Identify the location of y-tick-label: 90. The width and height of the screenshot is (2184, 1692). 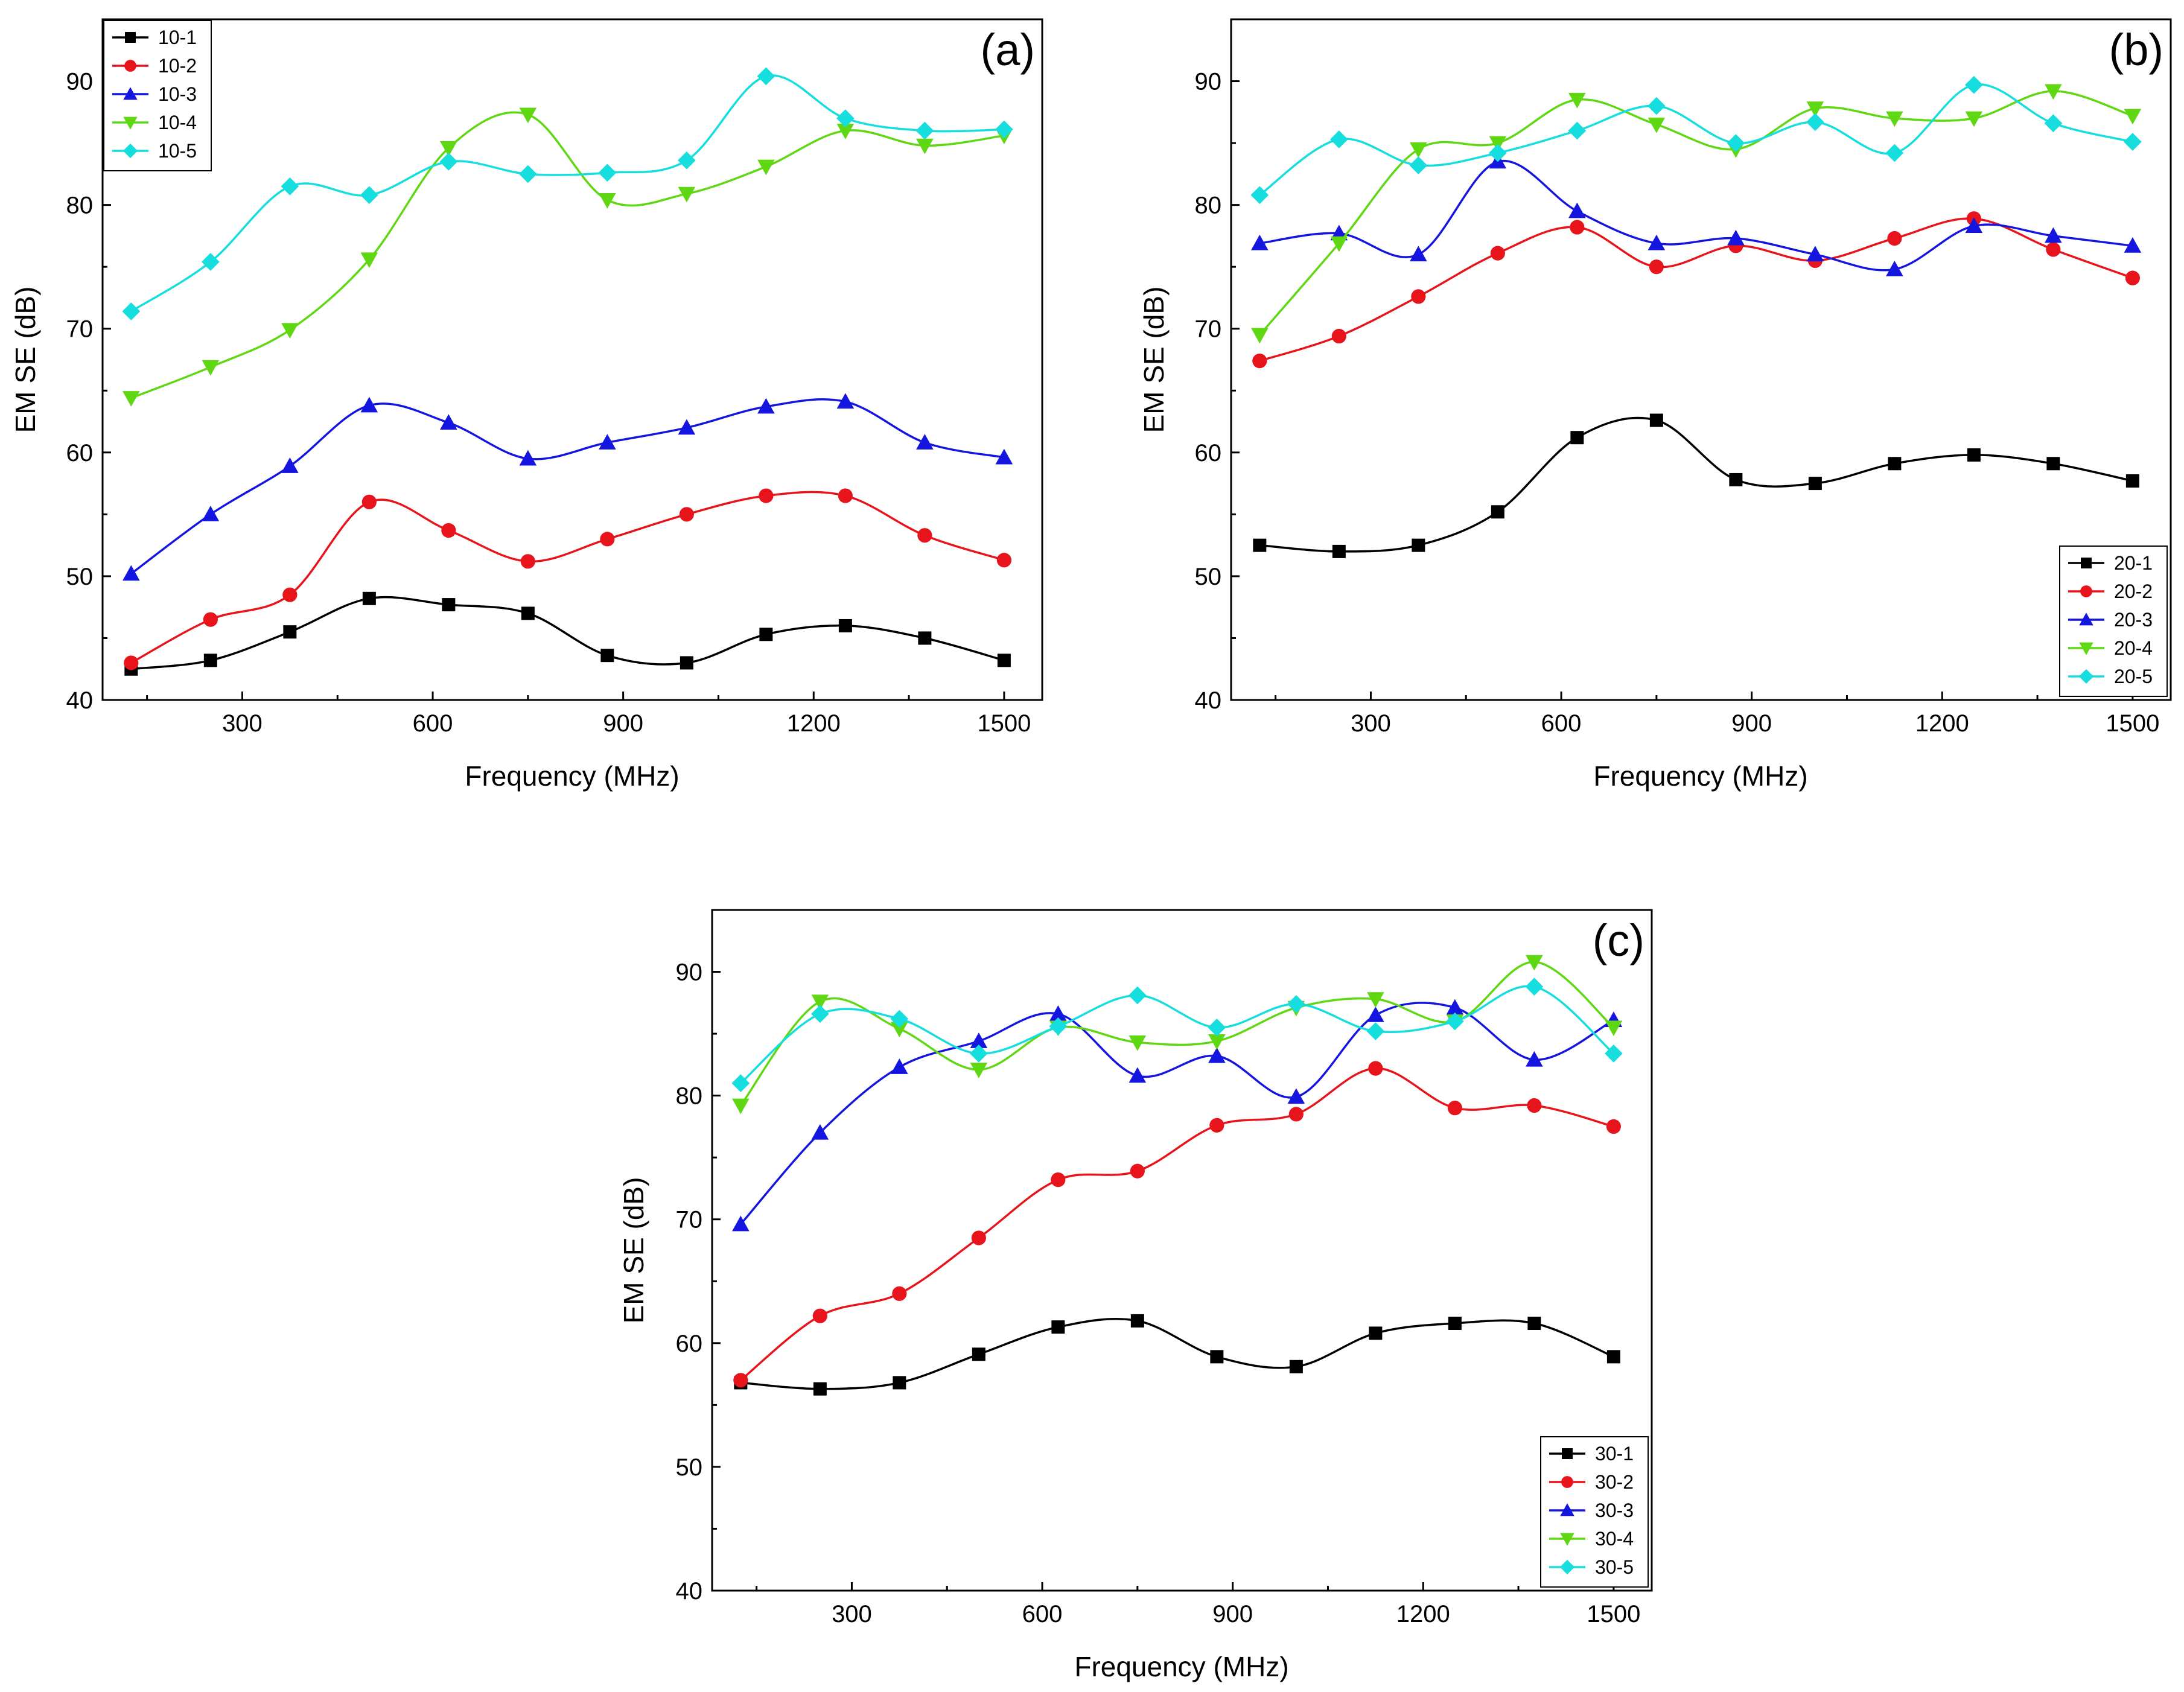
(80, 82).